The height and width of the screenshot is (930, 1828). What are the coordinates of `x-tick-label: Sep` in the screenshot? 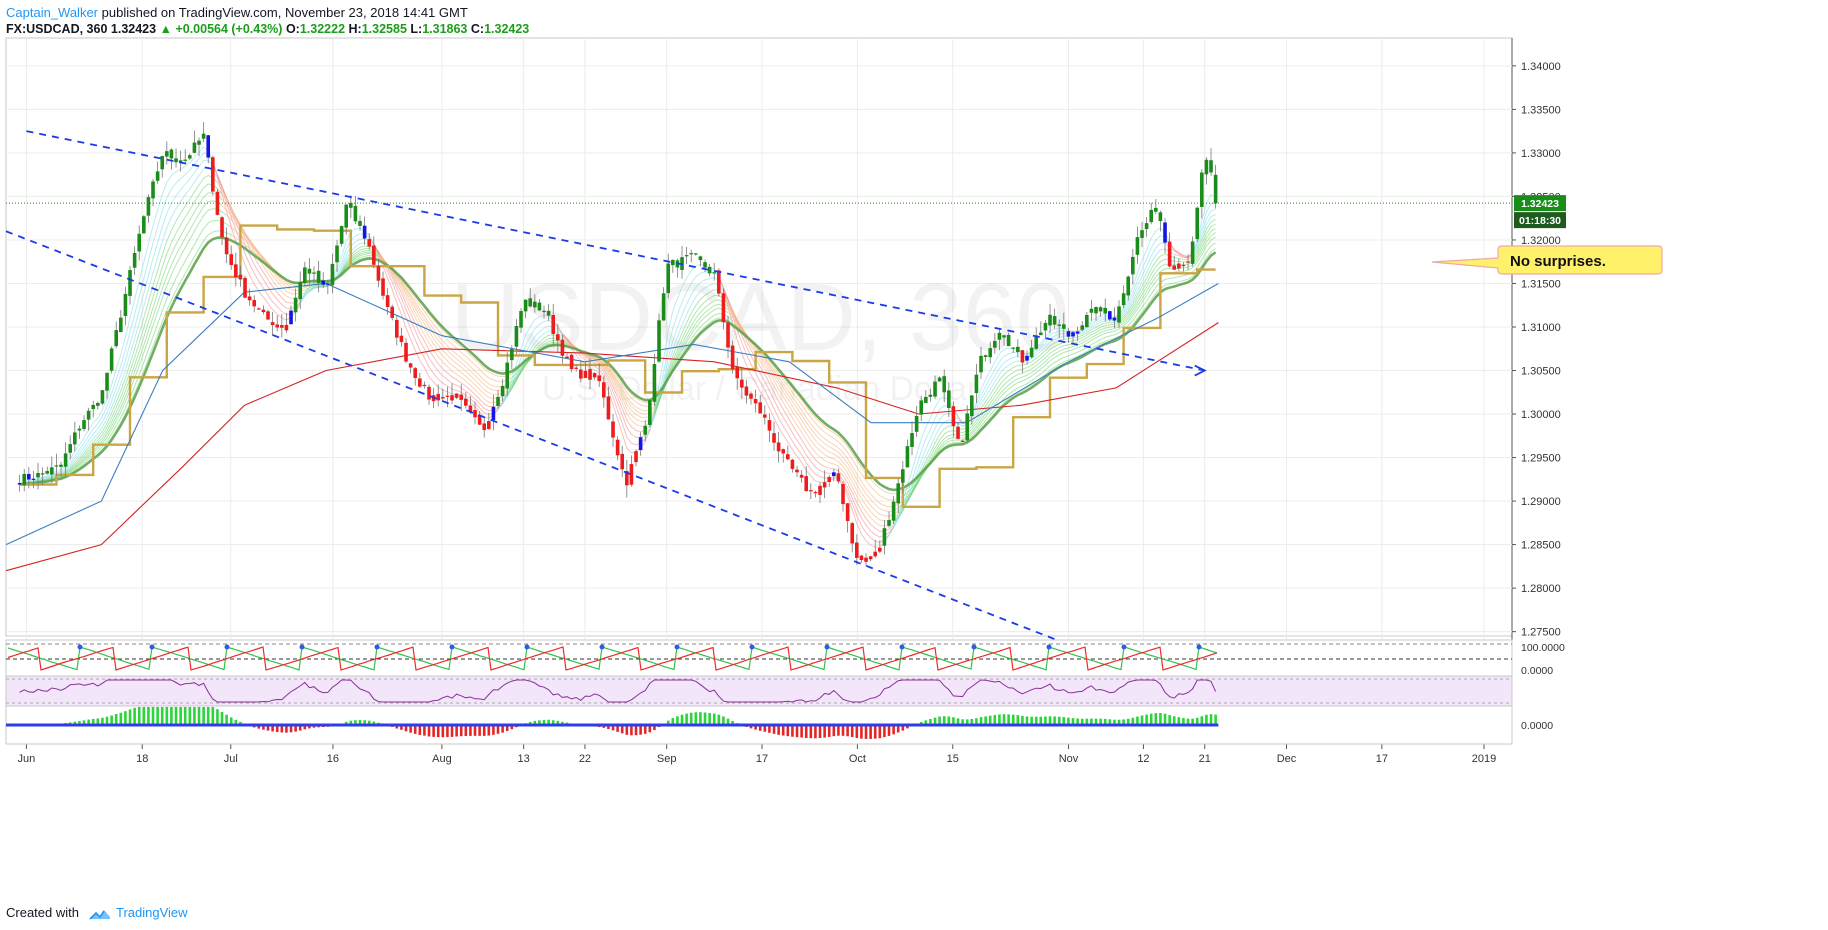 It's located at (667, 759).